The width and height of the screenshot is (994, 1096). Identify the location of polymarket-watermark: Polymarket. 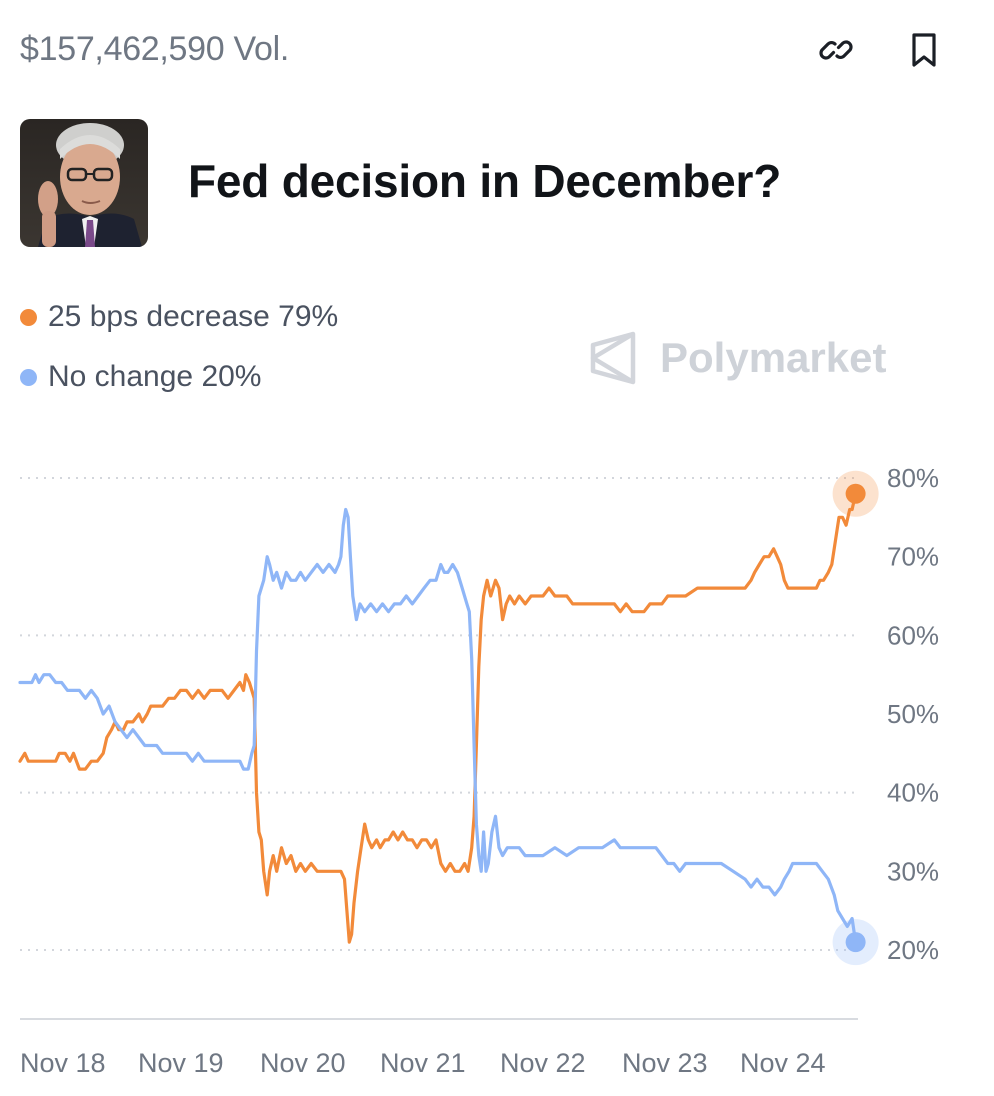
(737, 358).